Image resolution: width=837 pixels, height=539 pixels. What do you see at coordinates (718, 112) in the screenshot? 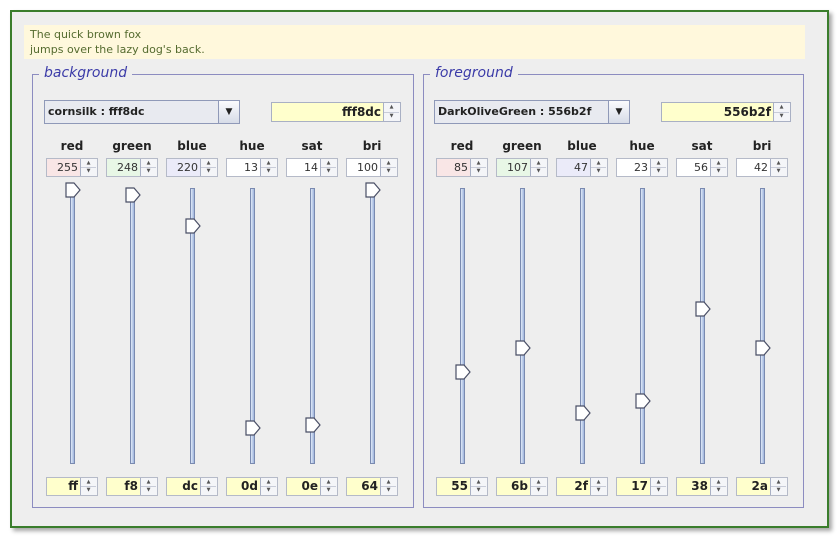
I see `hex-value: 556b2f` at bounding box center [718, 112].